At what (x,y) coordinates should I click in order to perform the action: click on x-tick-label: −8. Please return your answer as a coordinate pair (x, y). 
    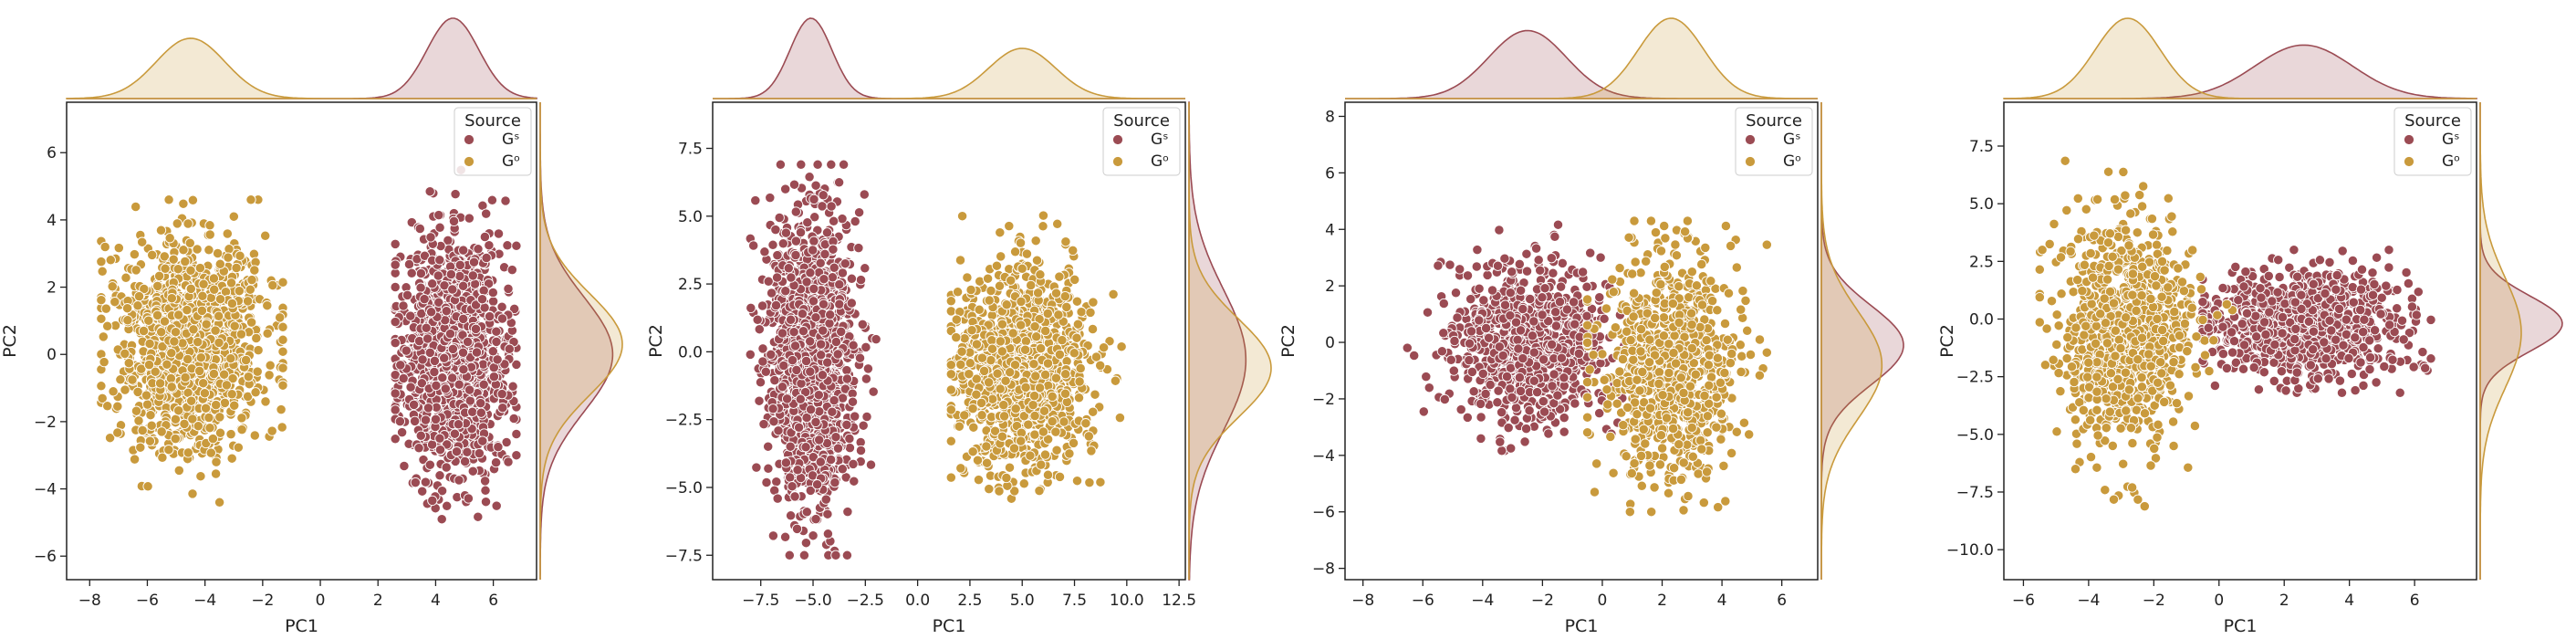
    Looking at the image, I should click on (89, 601).